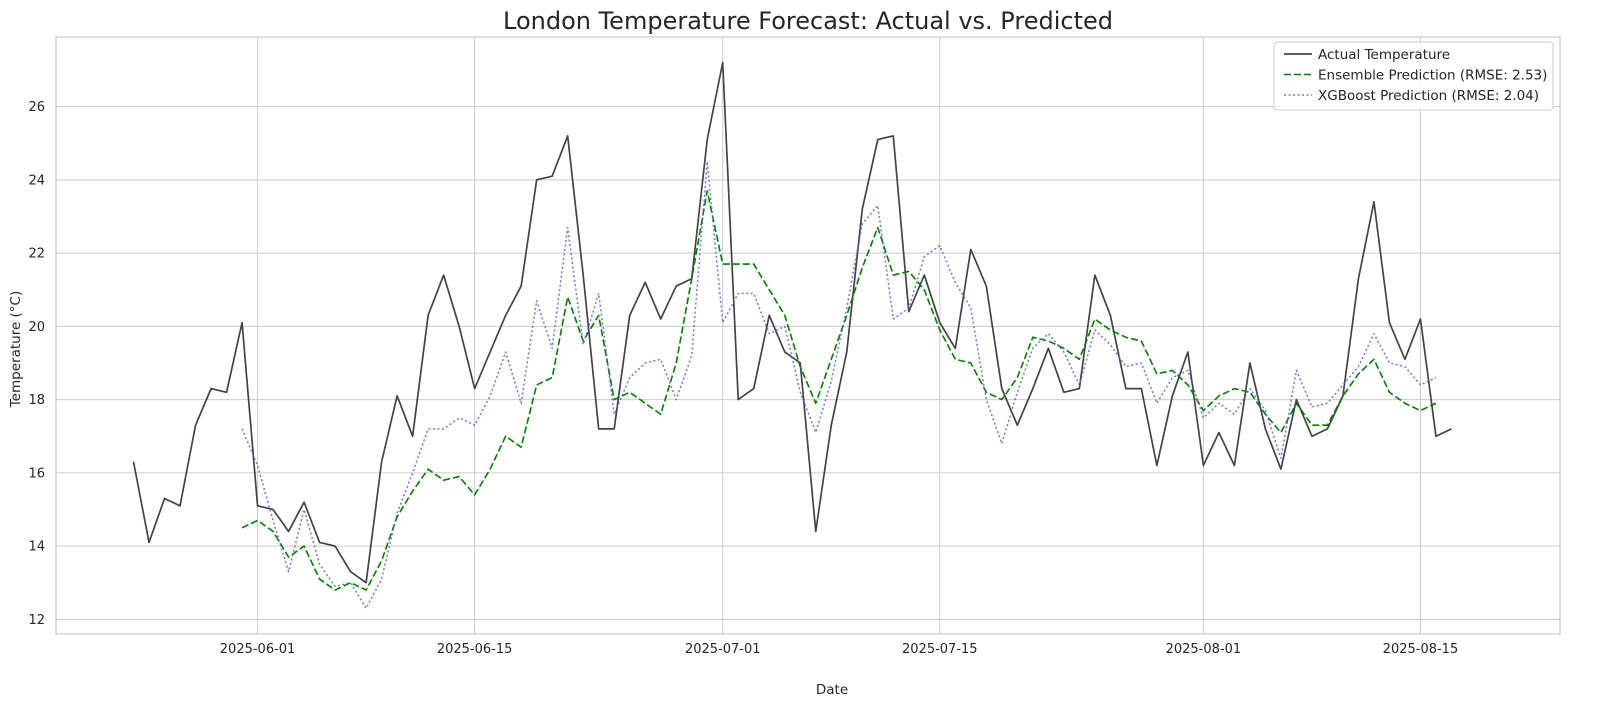 This screenshot has height=706, width=1617. What do you see at coordinates (36, 254) in the screenshot?
I see `y-tick-label: 22` at bounding box center [36, 254].